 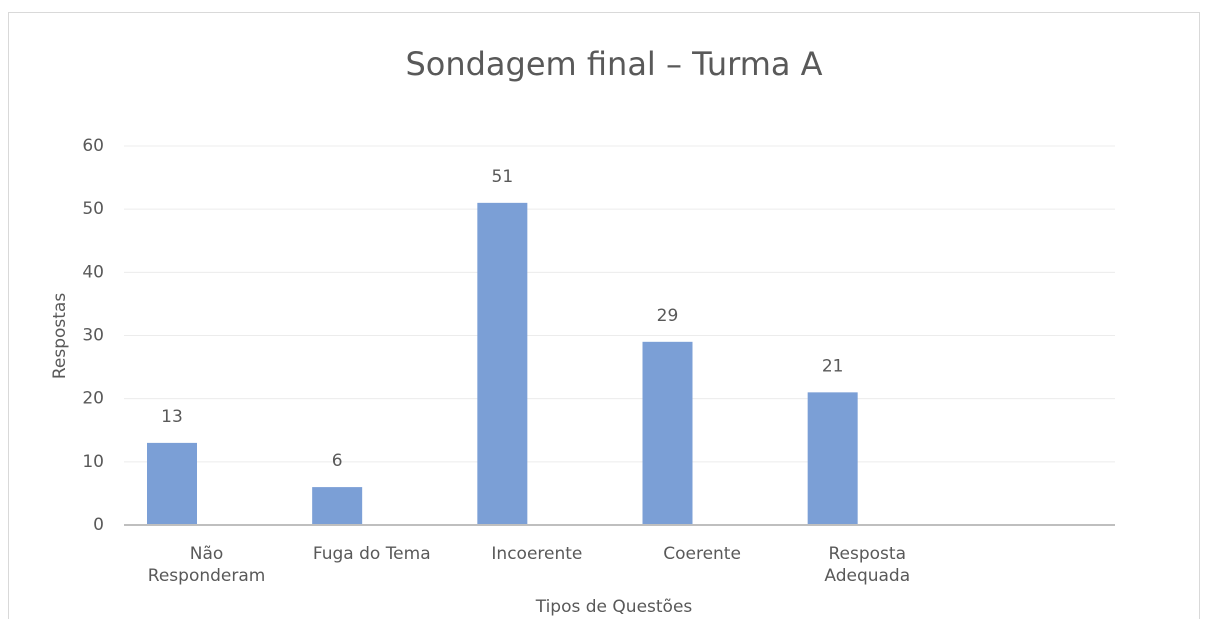 What do you see at coordinates (206, 565) in the screenshot?
I see `x-tick-label: Não Responderam` at bounding box center [206, 565].